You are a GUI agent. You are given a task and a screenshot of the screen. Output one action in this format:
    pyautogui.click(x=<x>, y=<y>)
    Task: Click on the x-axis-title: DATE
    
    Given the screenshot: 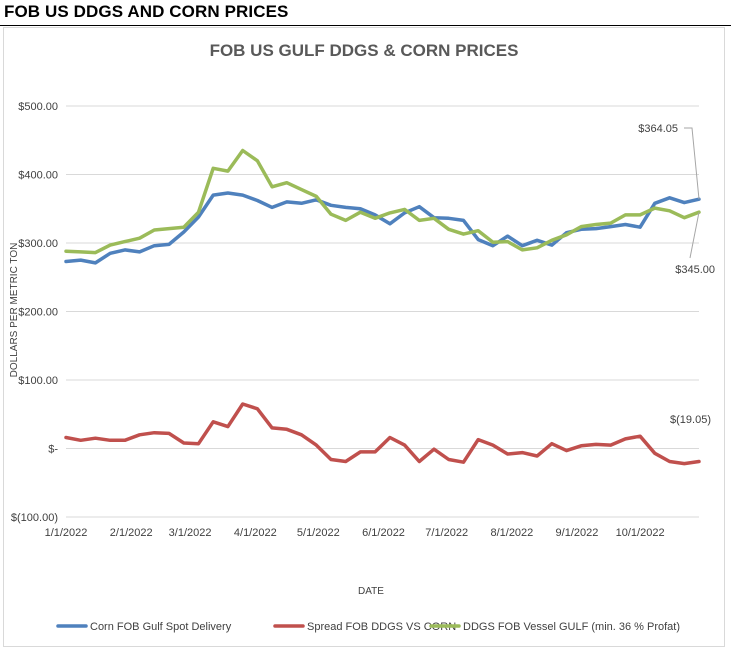 What is the action you would take?
    pyautogui.click(x=371, y=591)
    